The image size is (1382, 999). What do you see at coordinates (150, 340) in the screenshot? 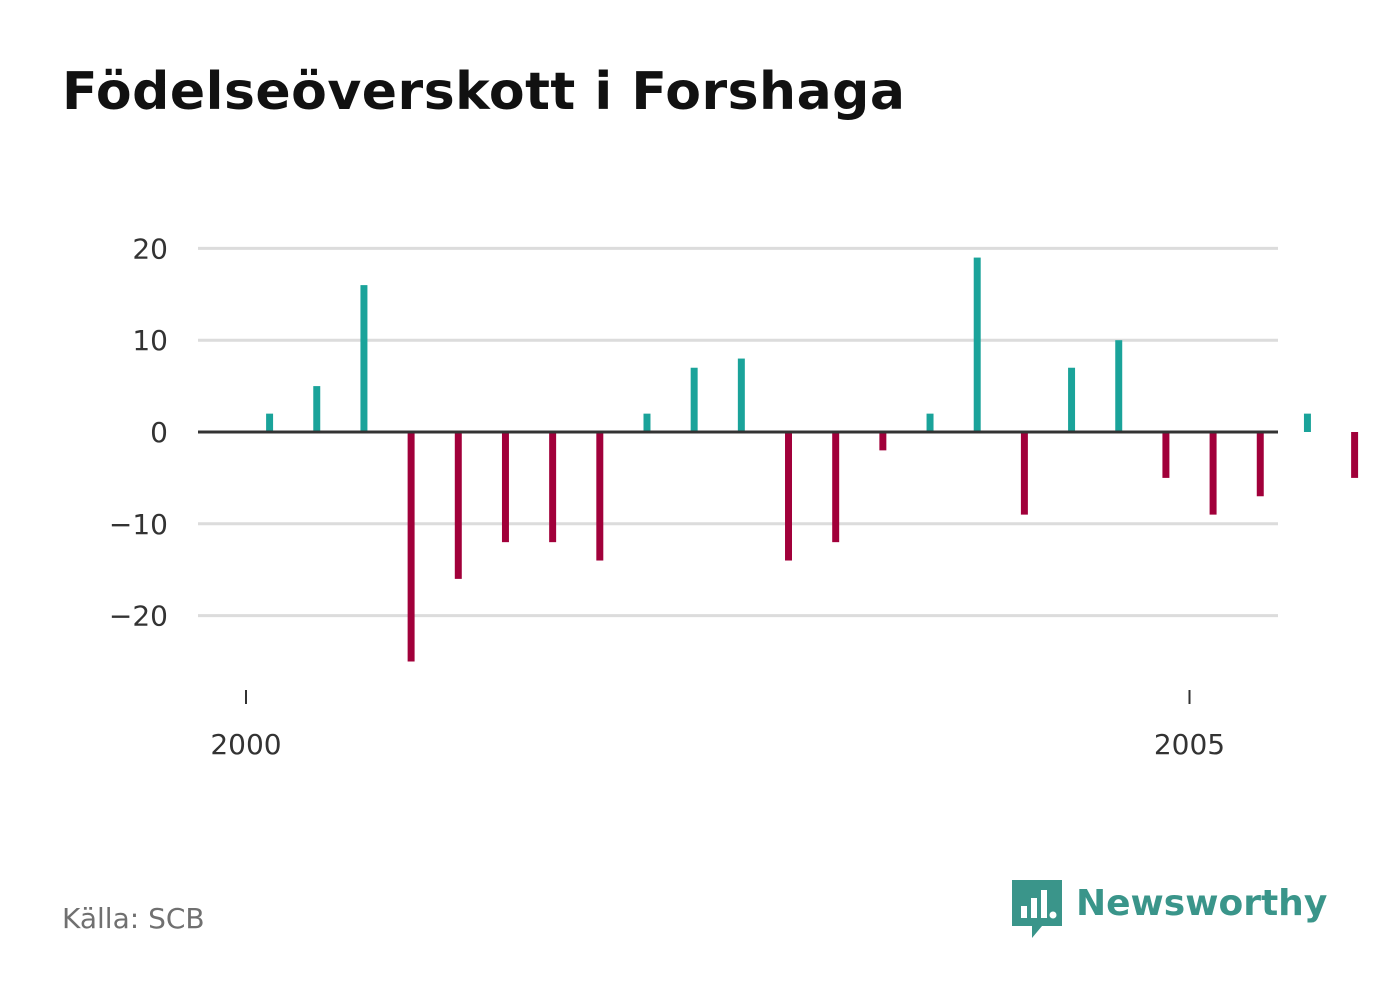
I see `y-tick-label: 10` at bounding box center [150, 340].